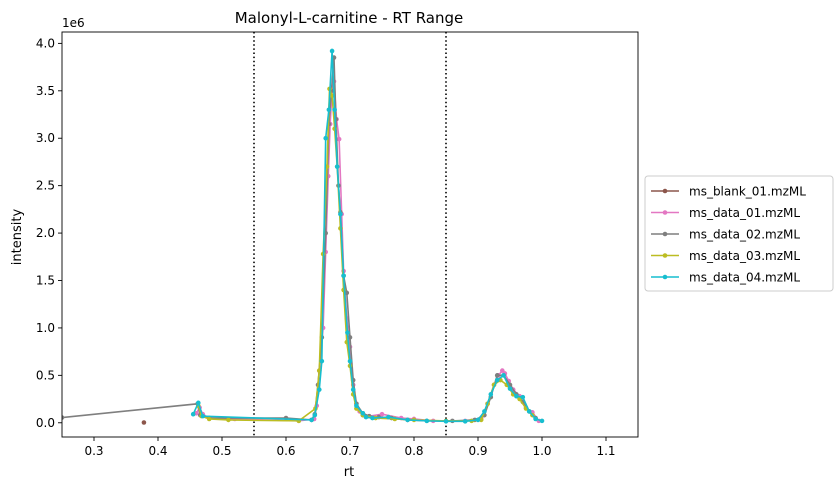  Describe the element at coordinates (744, 278) in the screenshot. I see `legend-label: ms_data_04.mzML` at that location.